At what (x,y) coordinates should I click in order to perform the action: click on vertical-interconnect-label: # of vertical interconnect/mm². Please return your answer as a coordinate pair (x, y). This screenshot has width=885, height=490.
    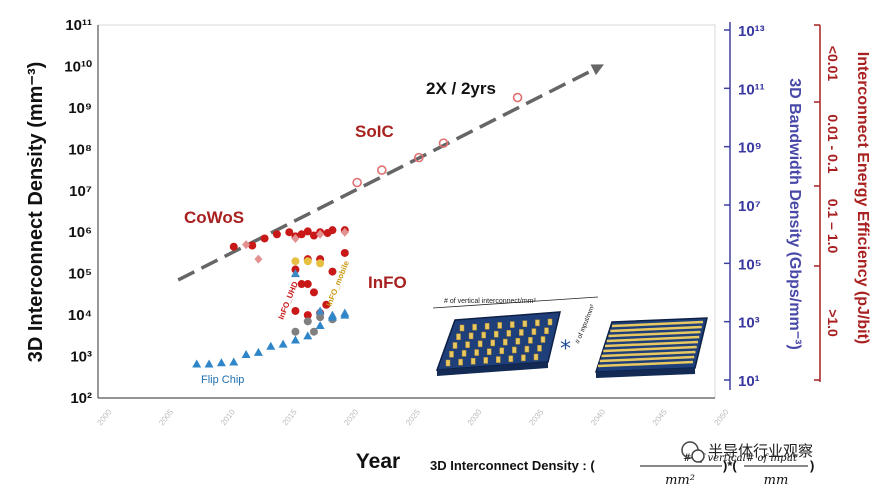
    Looking at the image, I should click on (490, 301).